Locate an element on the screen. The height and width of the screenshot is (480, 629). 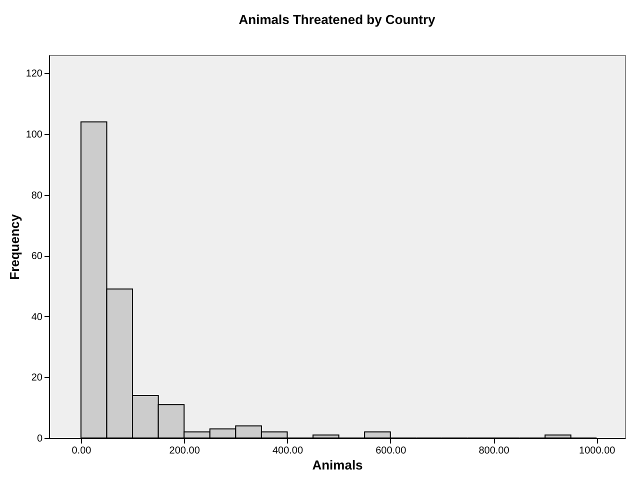
y-tick-label: 60 is located at coordinates (37, 256).